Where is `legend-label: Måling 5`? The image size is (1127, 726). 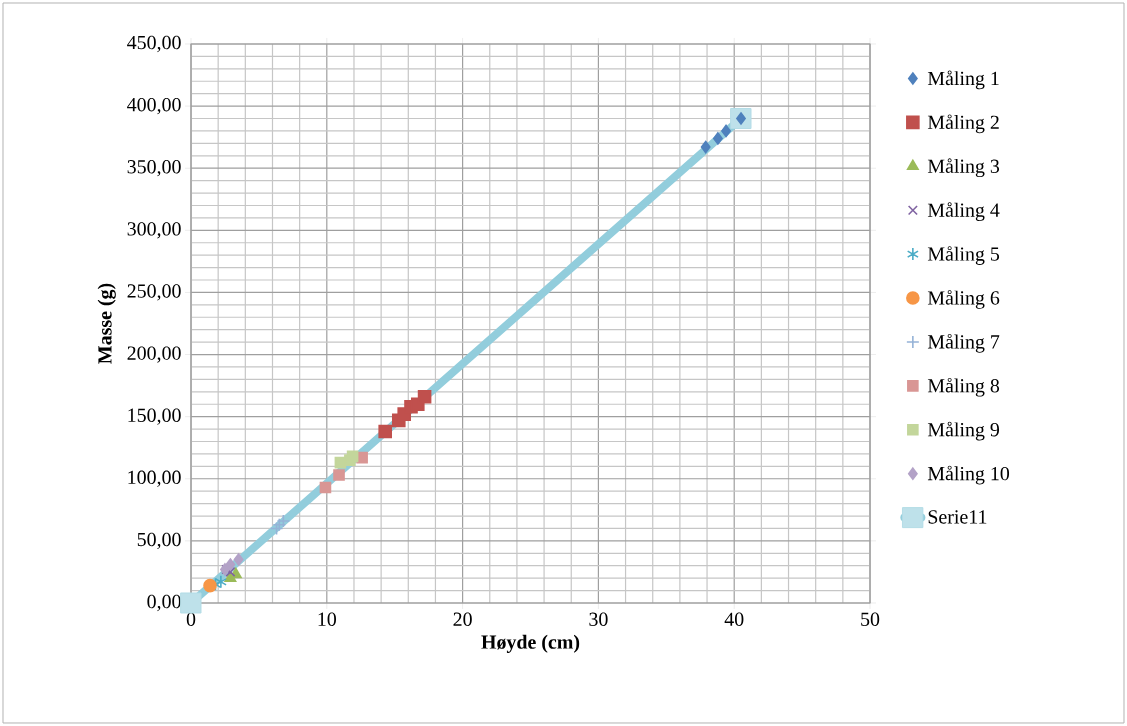
legend-label: Måling 5 is located at coordinates (963, 255).